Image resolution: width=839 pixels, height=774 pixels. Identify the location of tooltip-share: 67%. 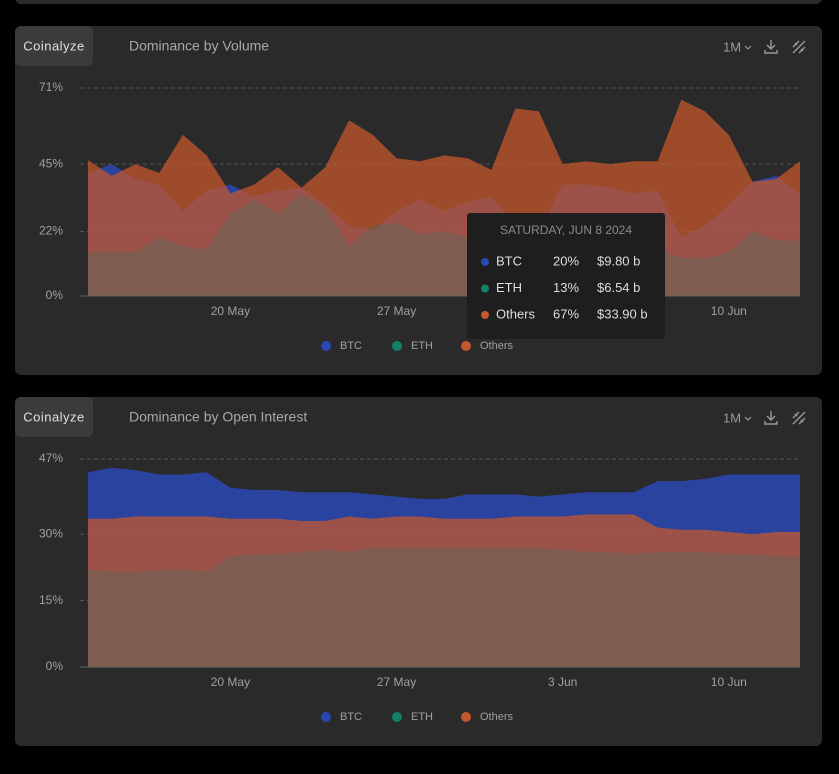
(566, 313).